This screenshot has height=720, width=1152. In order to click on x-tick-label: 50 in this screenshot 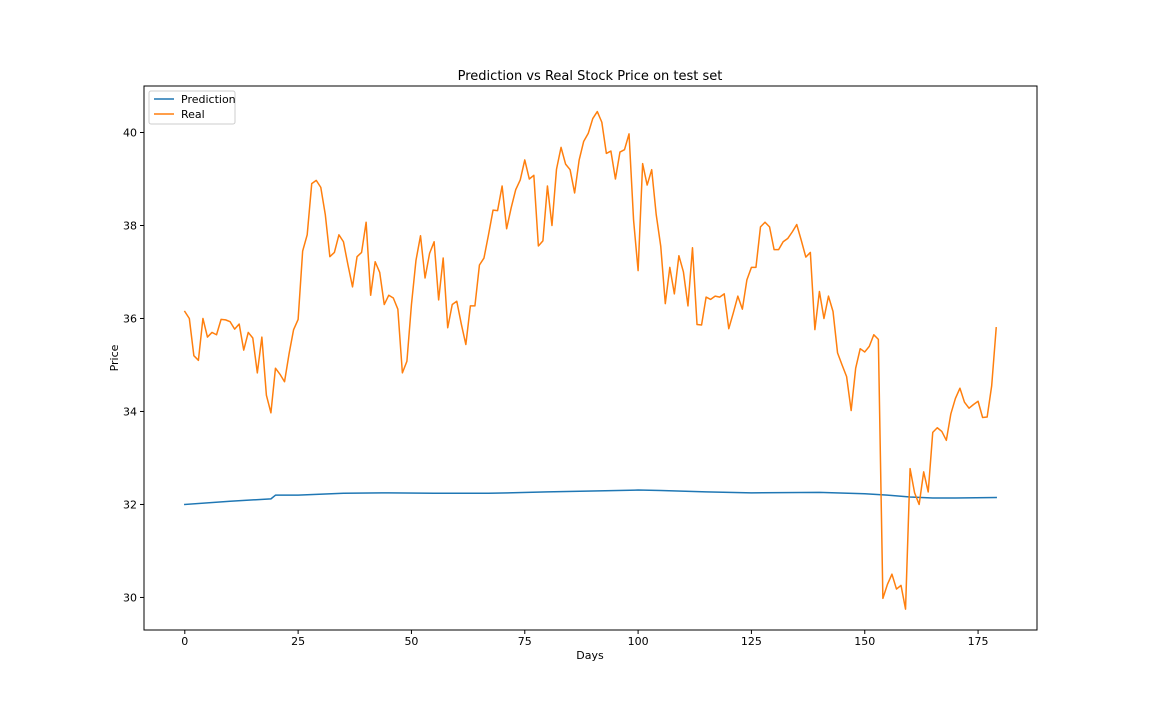, I will do `click(411, 641)`.